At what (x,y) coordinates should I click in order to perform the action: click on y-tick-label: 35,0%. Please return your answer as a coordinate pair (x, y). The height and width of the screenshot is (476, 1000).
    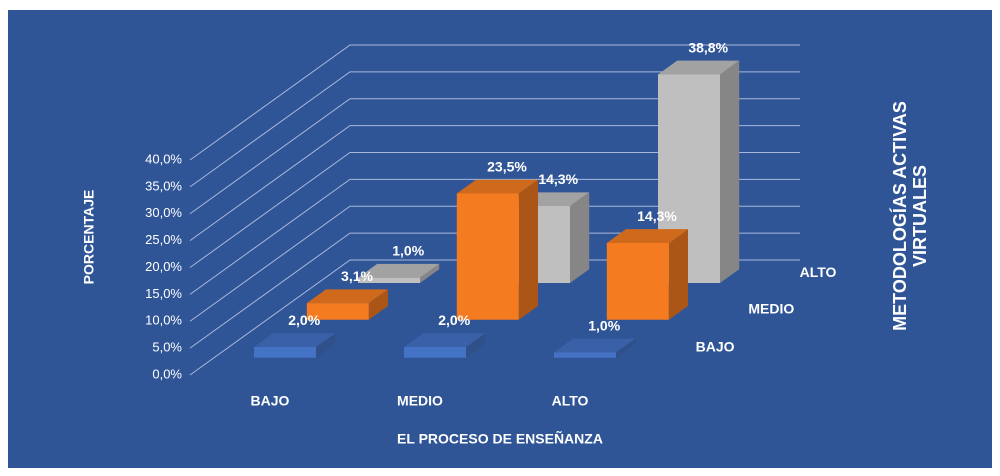
    Looking at the image, I should click on (163, 185).